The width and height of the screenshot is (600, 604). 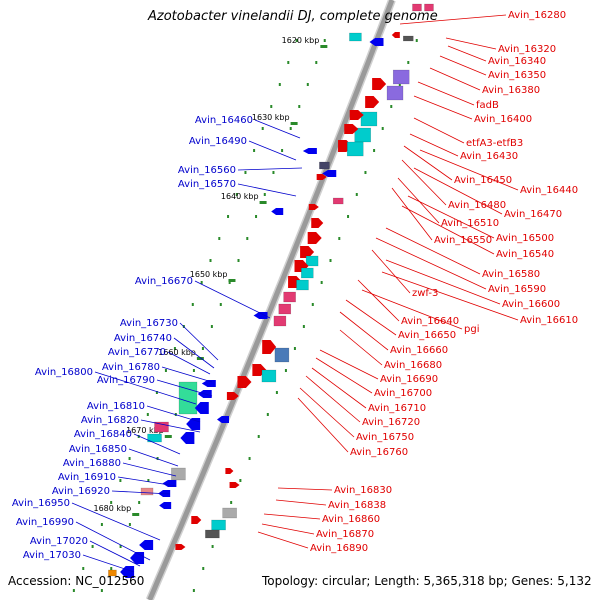 I want to click on gene-label-left: Avin_16840, so click(x=103, y=434).